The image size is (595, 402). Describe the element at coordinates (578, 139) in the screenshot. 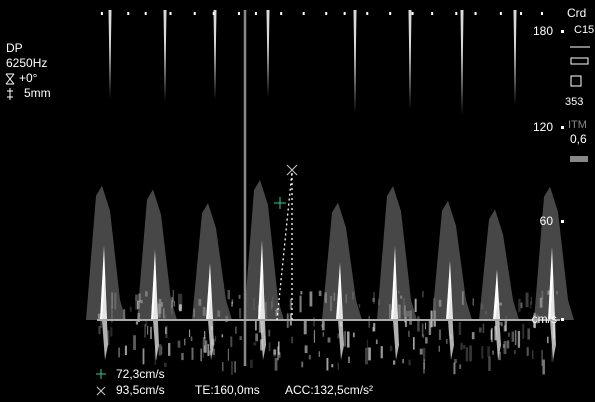

I see `index-value: 0,6` at that location.